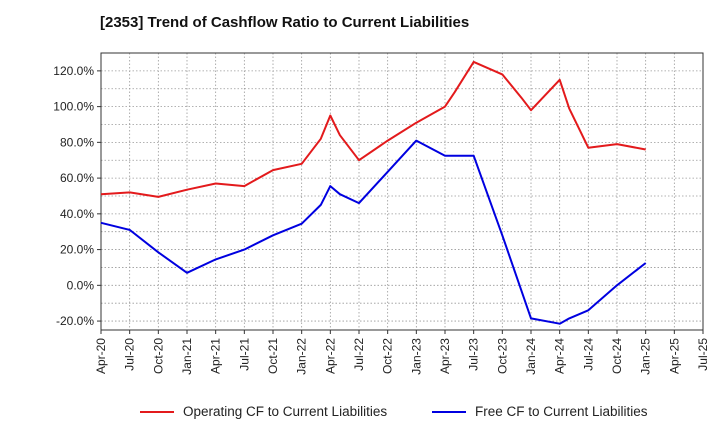  Describe the element at coordinates (646, 356) in the screenshot. I see `x-tick-label: Jan-25` at that location.